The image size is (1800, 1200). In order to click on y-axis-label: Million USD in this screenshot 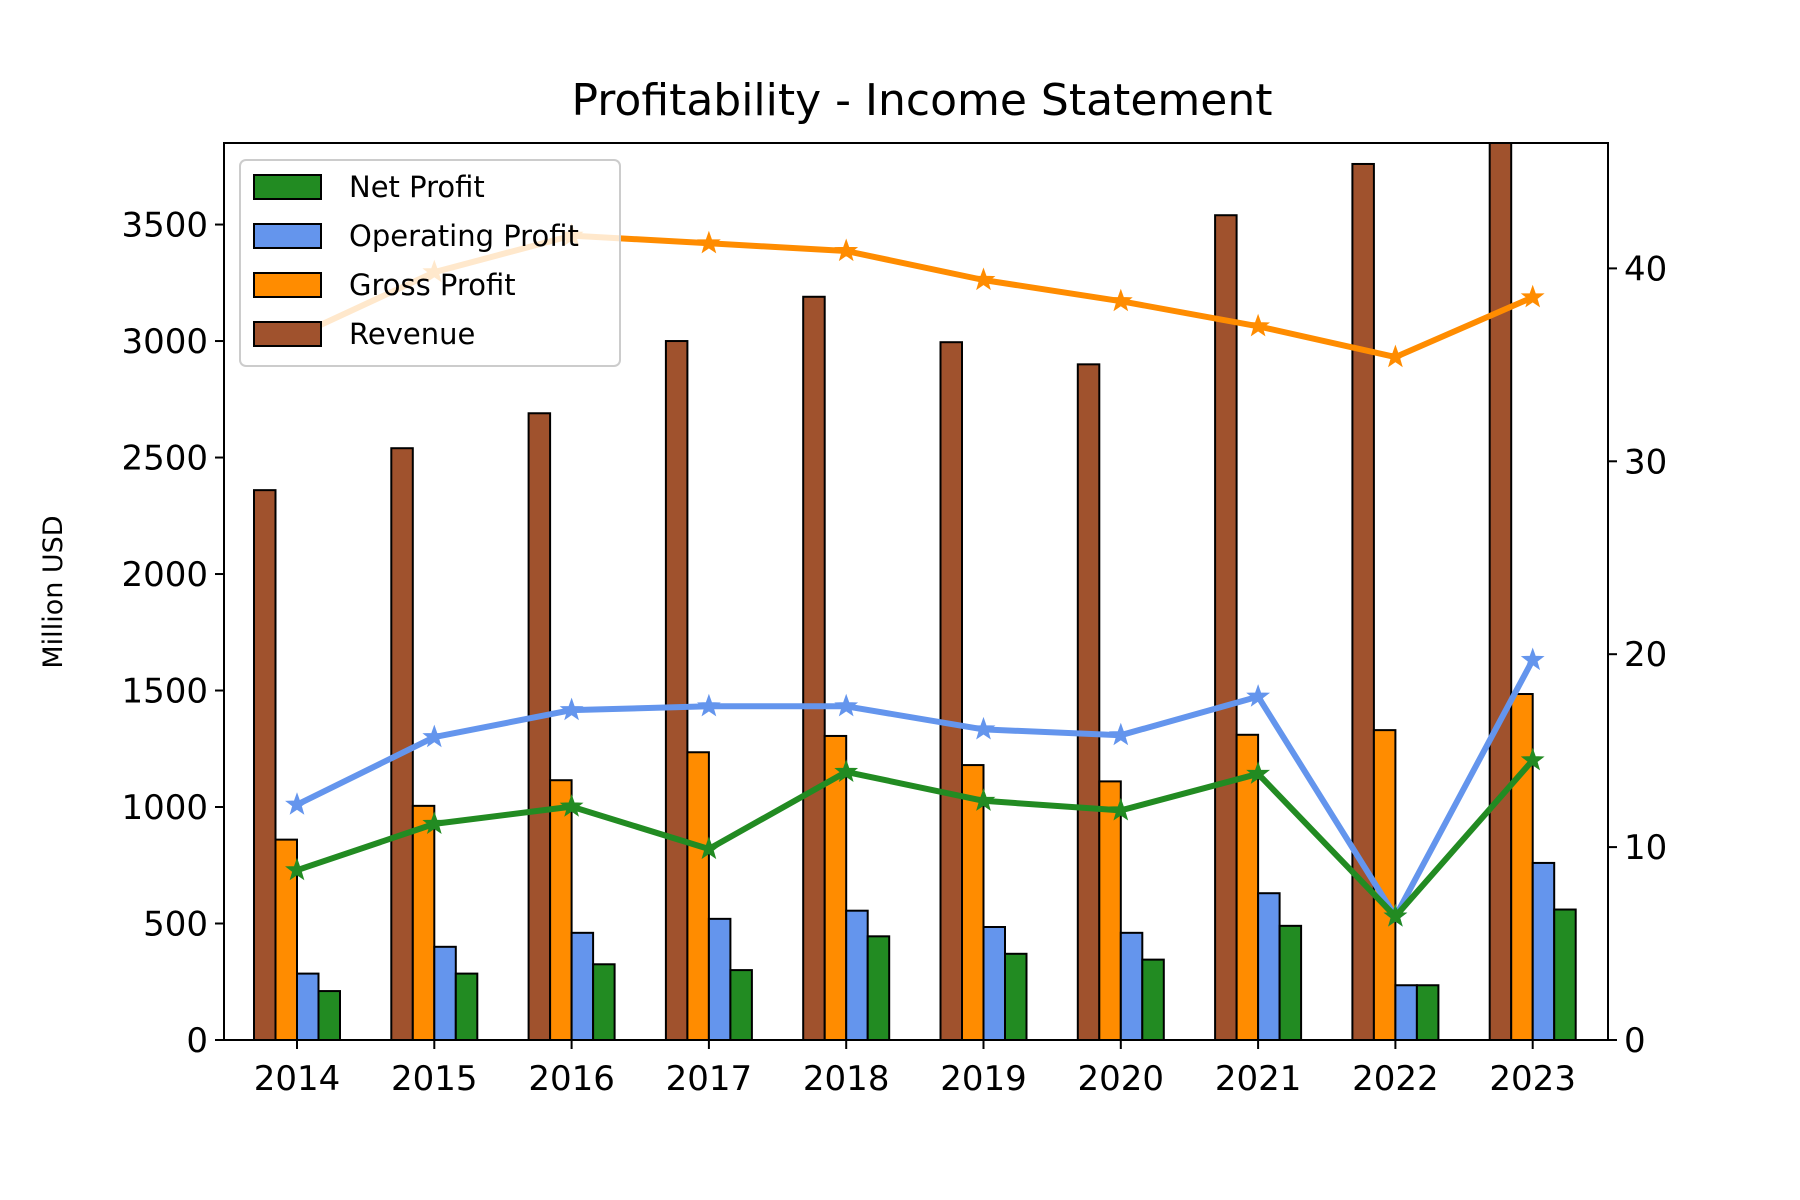, I will do `click(53, 591)`.